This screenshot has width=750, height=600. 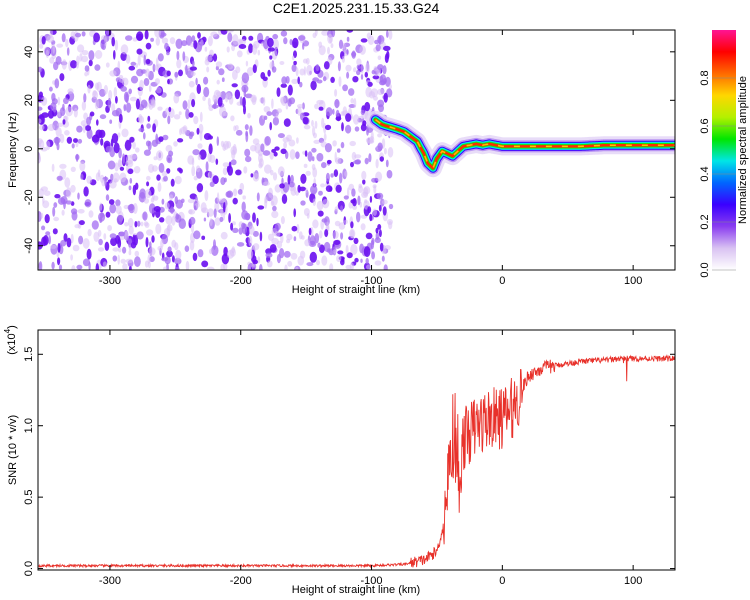 What do you see at coordinates (29, 100) in the screenshot?
I see `heatmap-y-tick-label: 20` at bounding box center [29, 100].